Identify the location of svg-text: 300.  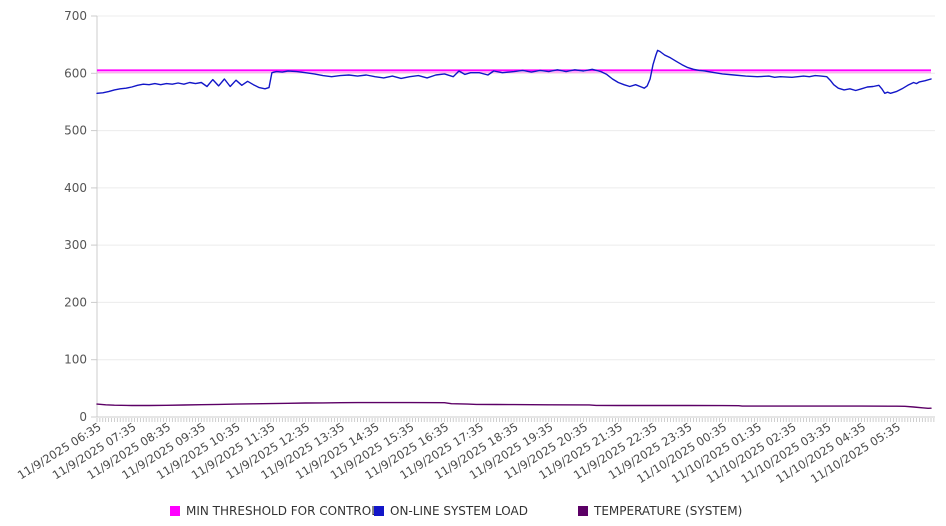
(75, 245).